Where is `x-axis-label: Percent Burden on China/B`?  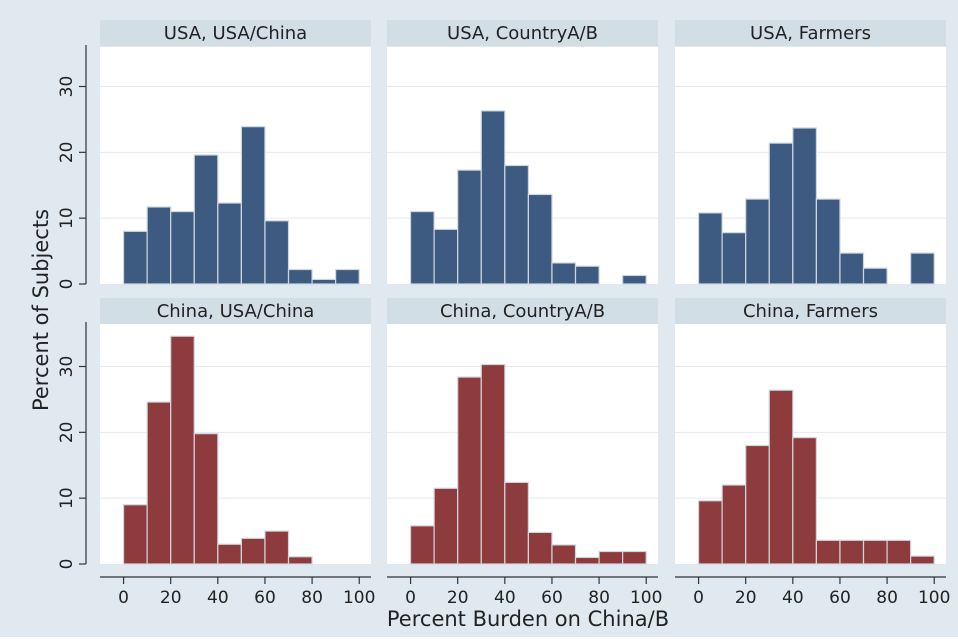 x-axis-label: Percent Burden on China/B is located at coordinates (528, 619).